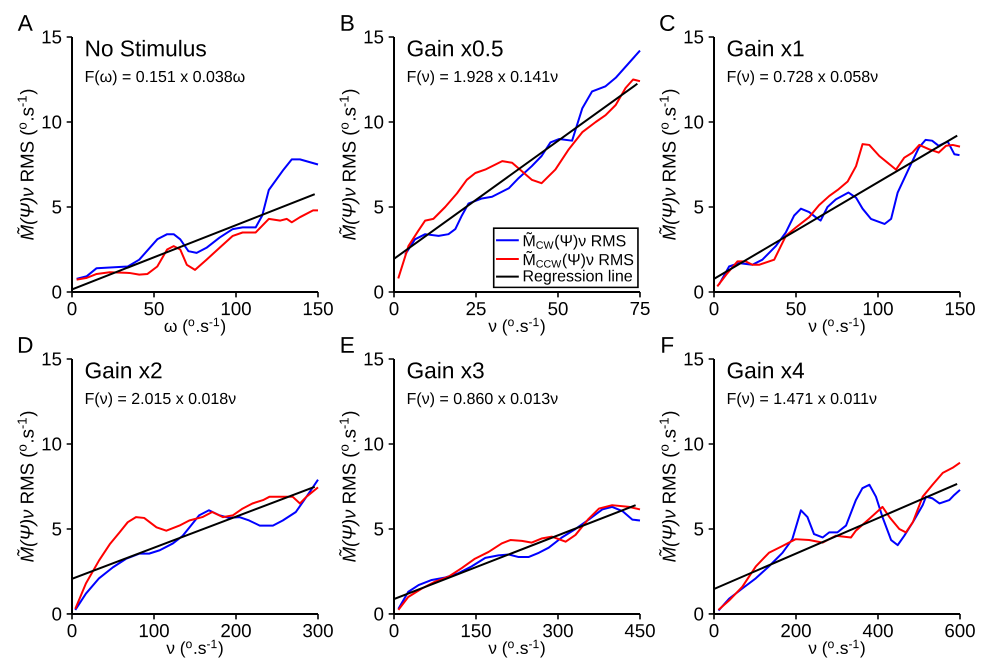  Describe the element at coordinates (575, 241) in the screenshot. I see `legend-label: M̃$_{CW}$(Ψ)ν RMS` at that location.